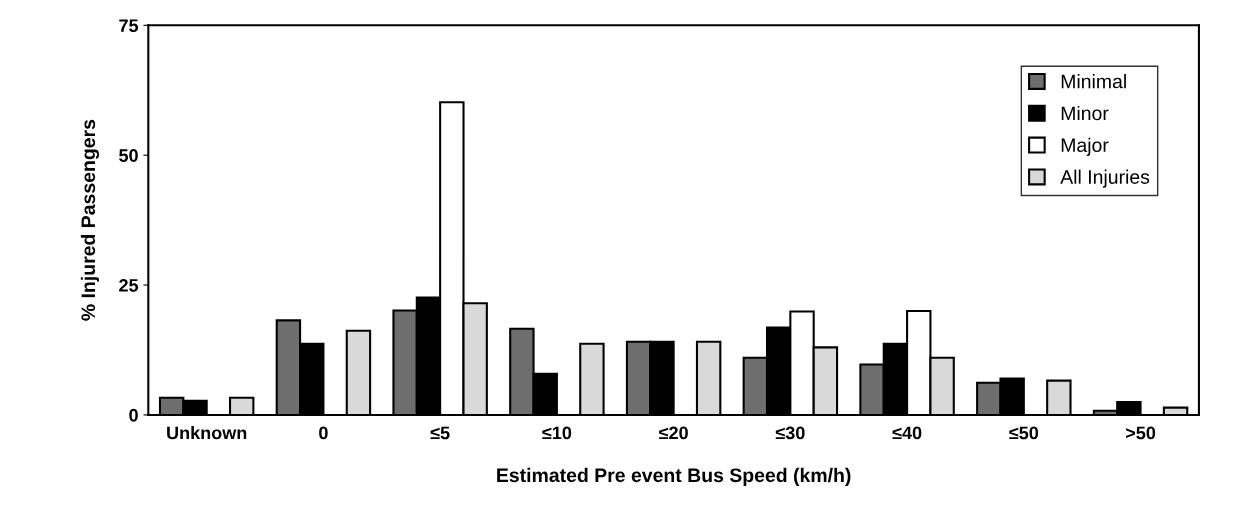 This screenshot has width=1236, height=506. What do you see at coordinates (557, 433) in the screenshot?
I see `x-tick-label: ≤10` at bounding box center [557, 433].